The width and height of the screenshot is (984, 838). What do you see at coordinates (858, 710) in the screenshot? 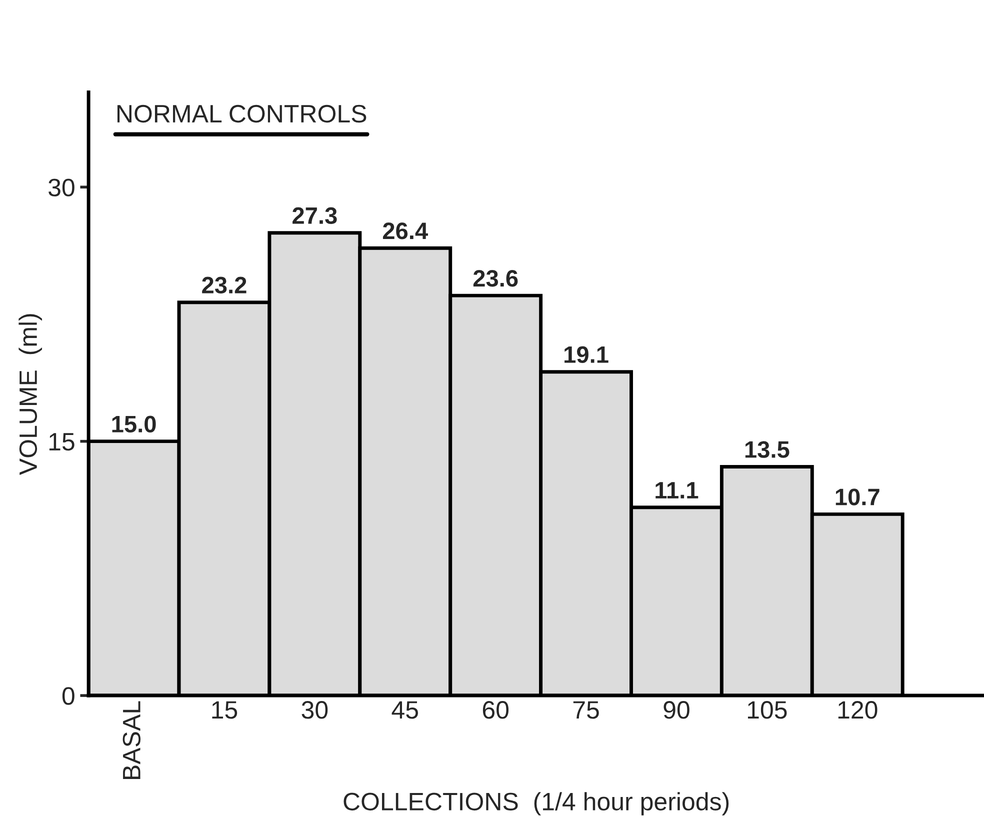
I see `x-tick-label: 120` at bounding box center [858, 710].